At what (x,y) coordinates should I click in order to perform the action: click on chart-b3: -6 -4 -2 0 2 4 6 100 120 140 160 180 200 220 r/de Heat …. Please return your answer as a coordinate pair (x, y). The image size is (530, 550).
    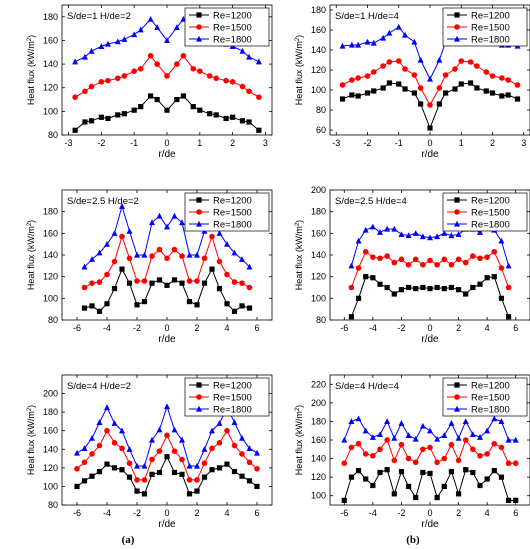
    Looking at the image, I should click on (412, 452).